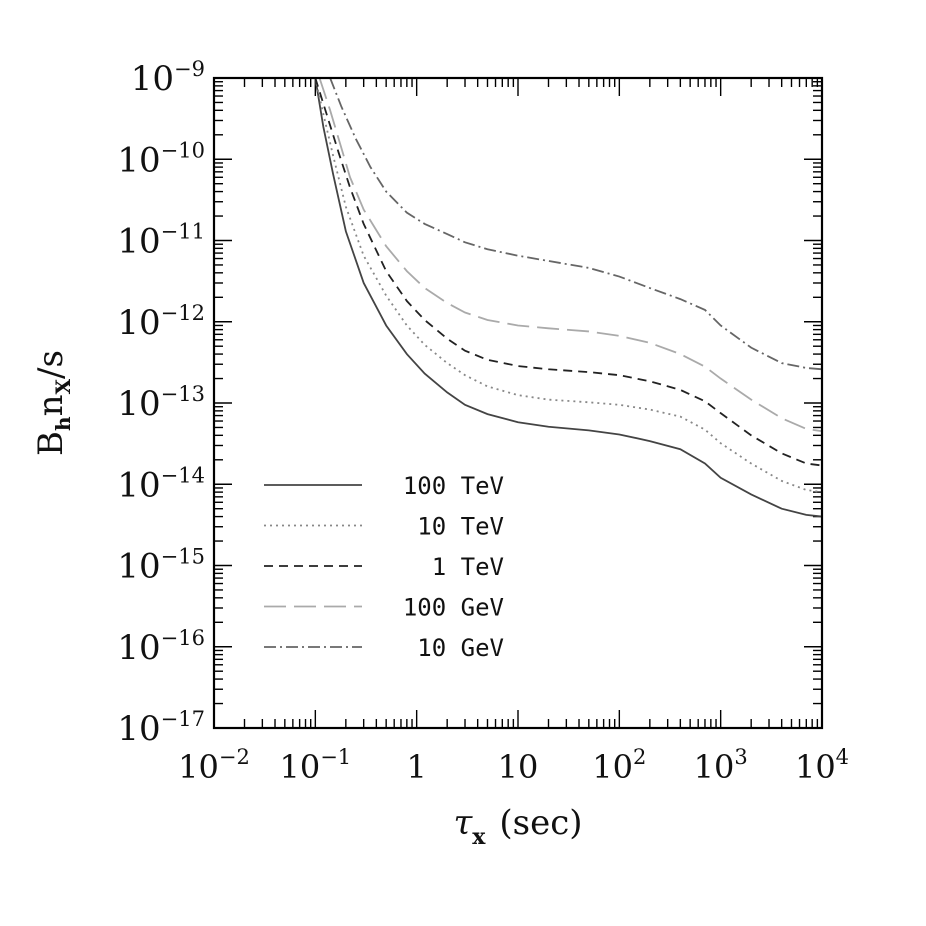  What do you see at coordinates (479, 837) in the screenshot?
I see `x-axis-title-sub: x` at bounding box center [479, 837].